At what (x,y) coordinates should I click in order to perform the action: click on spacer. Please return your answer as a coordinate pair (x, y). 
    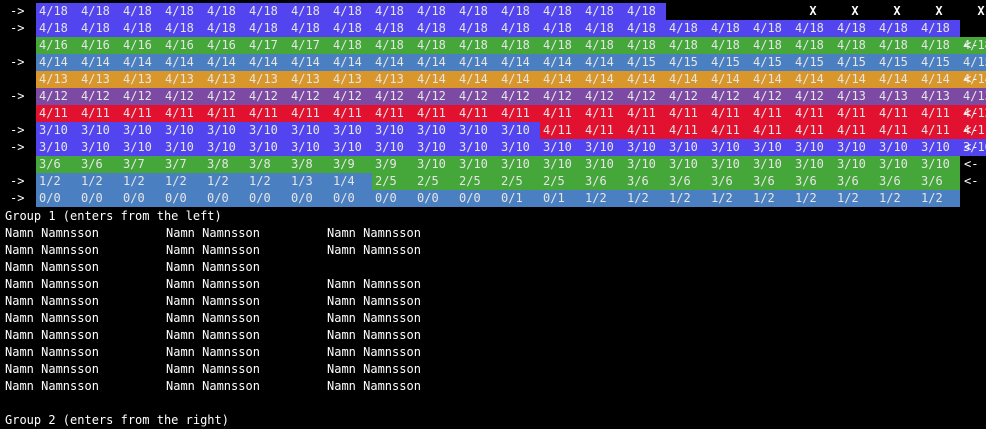
    Looking at the image, I should click on (246, 403).